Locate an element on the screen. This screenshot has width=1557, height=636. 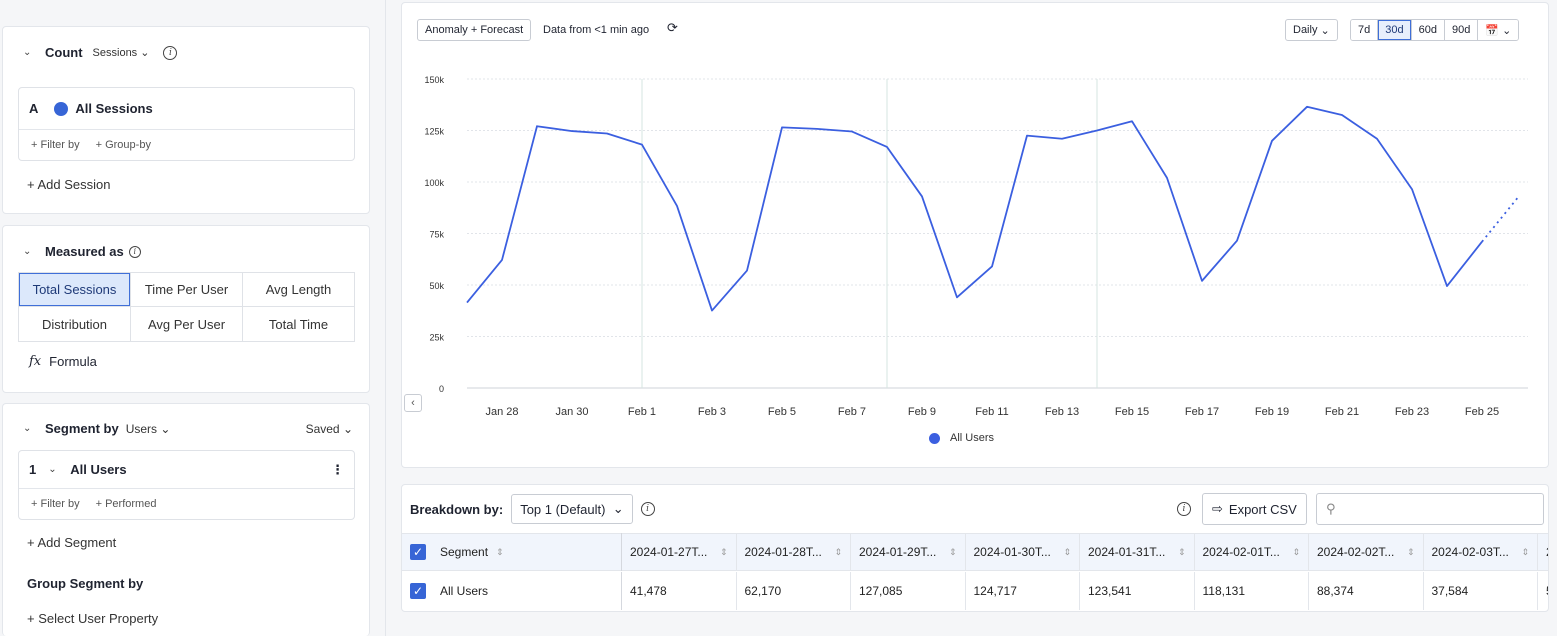
table-cell: 127,085 is located at coordinates (908, 591).